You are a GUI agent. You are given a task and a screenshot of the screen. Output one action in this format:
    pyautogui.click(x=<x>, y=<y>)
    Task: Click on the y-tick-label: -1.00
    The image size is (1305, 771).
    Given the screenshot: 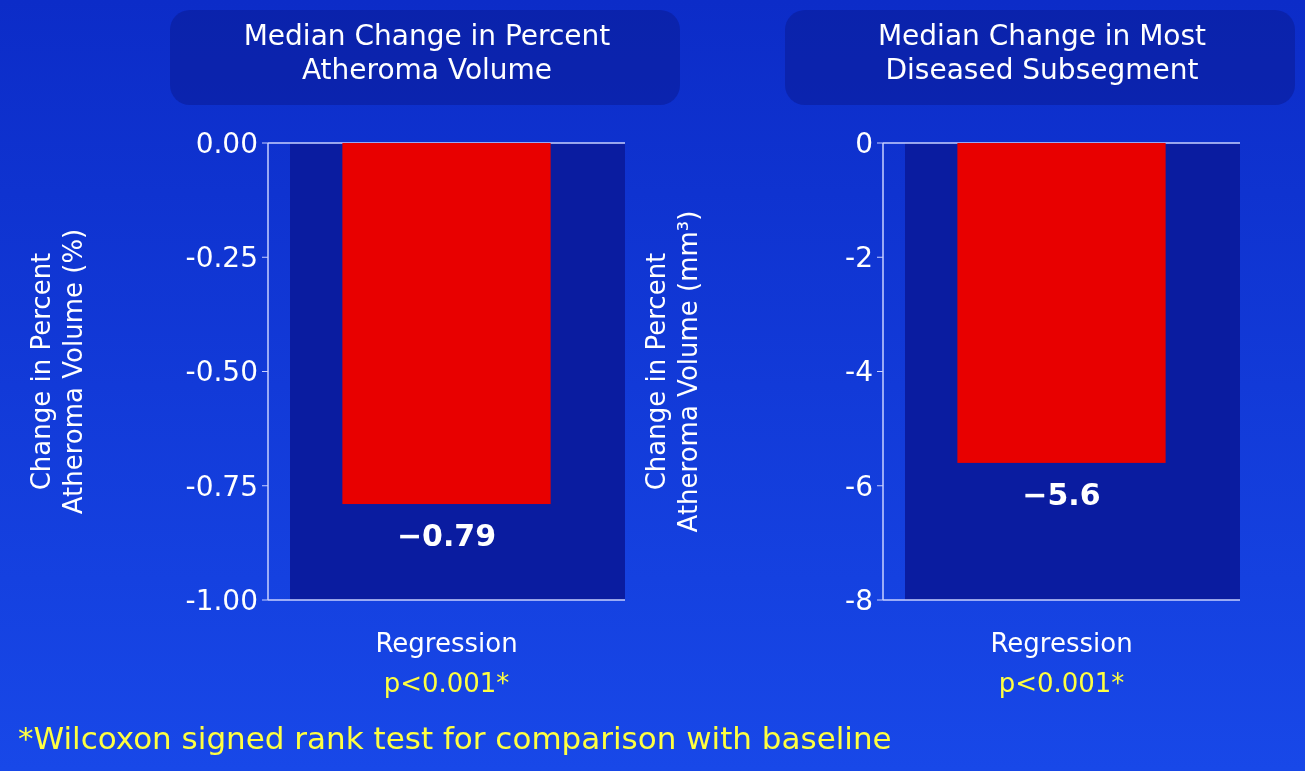 What is the action you would take?
    pyautogui.click(x=221, y=600)
    